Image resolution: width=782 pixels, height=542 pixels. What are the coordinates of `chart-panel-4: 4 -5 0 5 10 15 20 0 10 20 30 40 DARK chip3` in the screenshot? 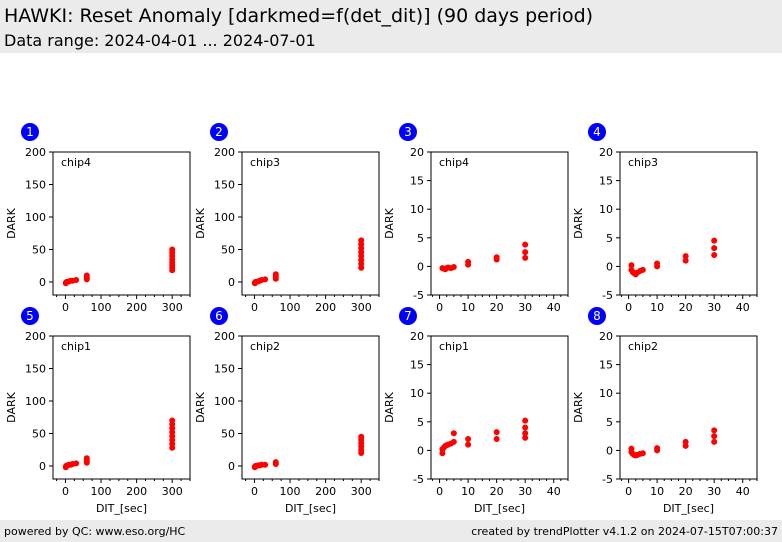 It's located at (665, 218).